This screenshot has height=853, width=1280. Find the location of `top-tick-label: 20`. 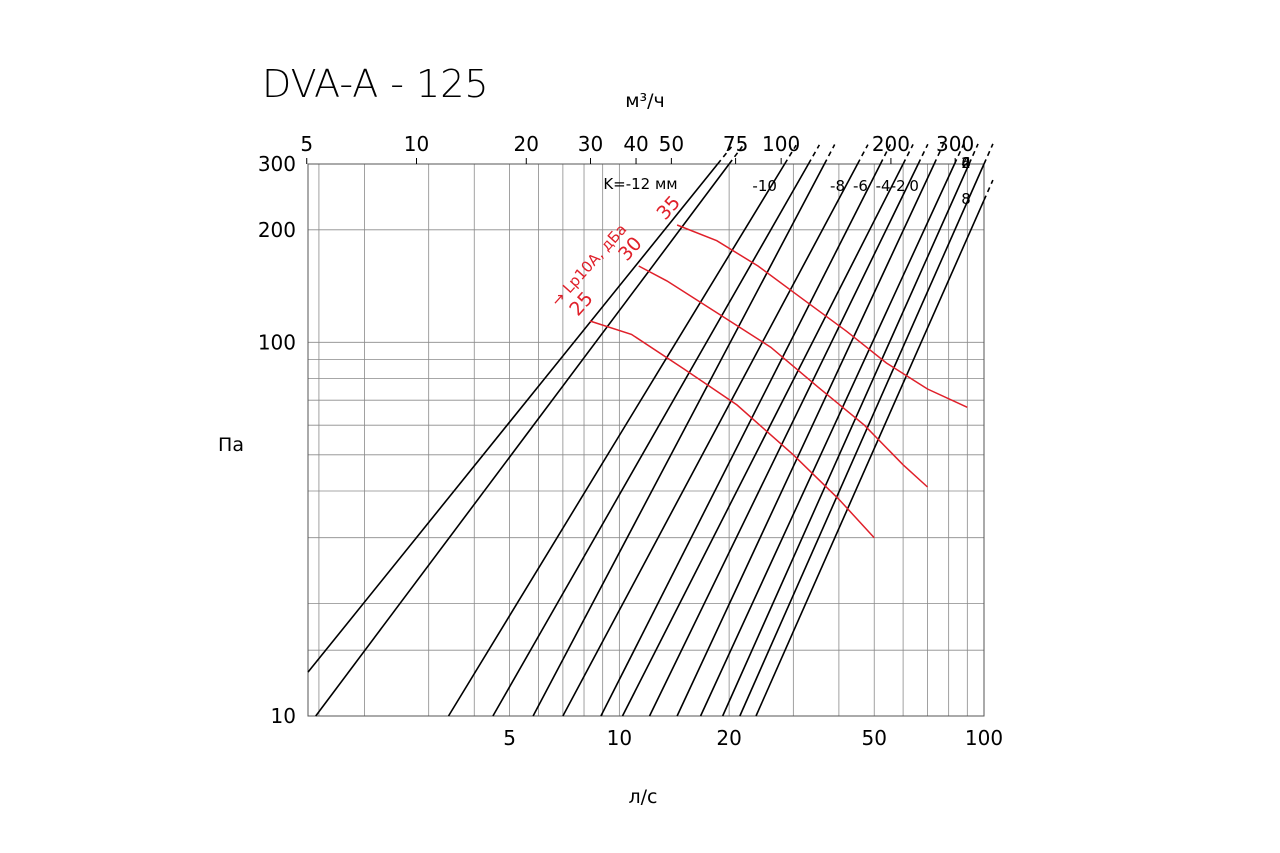

top-tick-label: 20 is located at coordinates (526, 144).